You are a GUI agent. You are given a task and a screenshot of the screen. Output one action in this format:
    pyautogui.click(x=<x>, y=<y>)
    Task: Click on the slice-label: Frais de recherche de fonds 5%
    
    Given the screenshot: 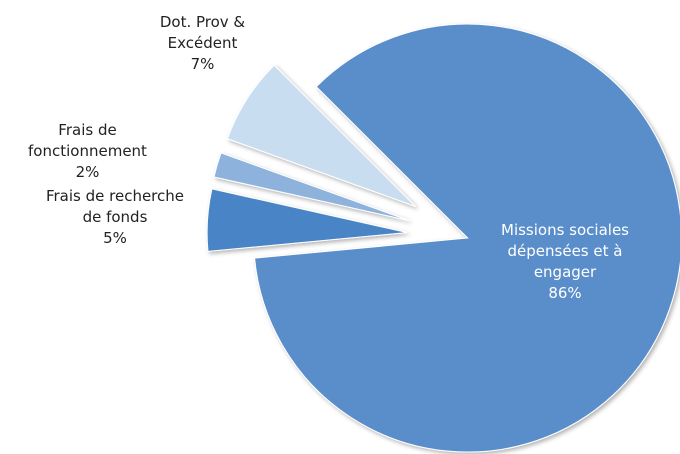 What is the action you would take?
    pyautogui.click(x=115, y=217)
    